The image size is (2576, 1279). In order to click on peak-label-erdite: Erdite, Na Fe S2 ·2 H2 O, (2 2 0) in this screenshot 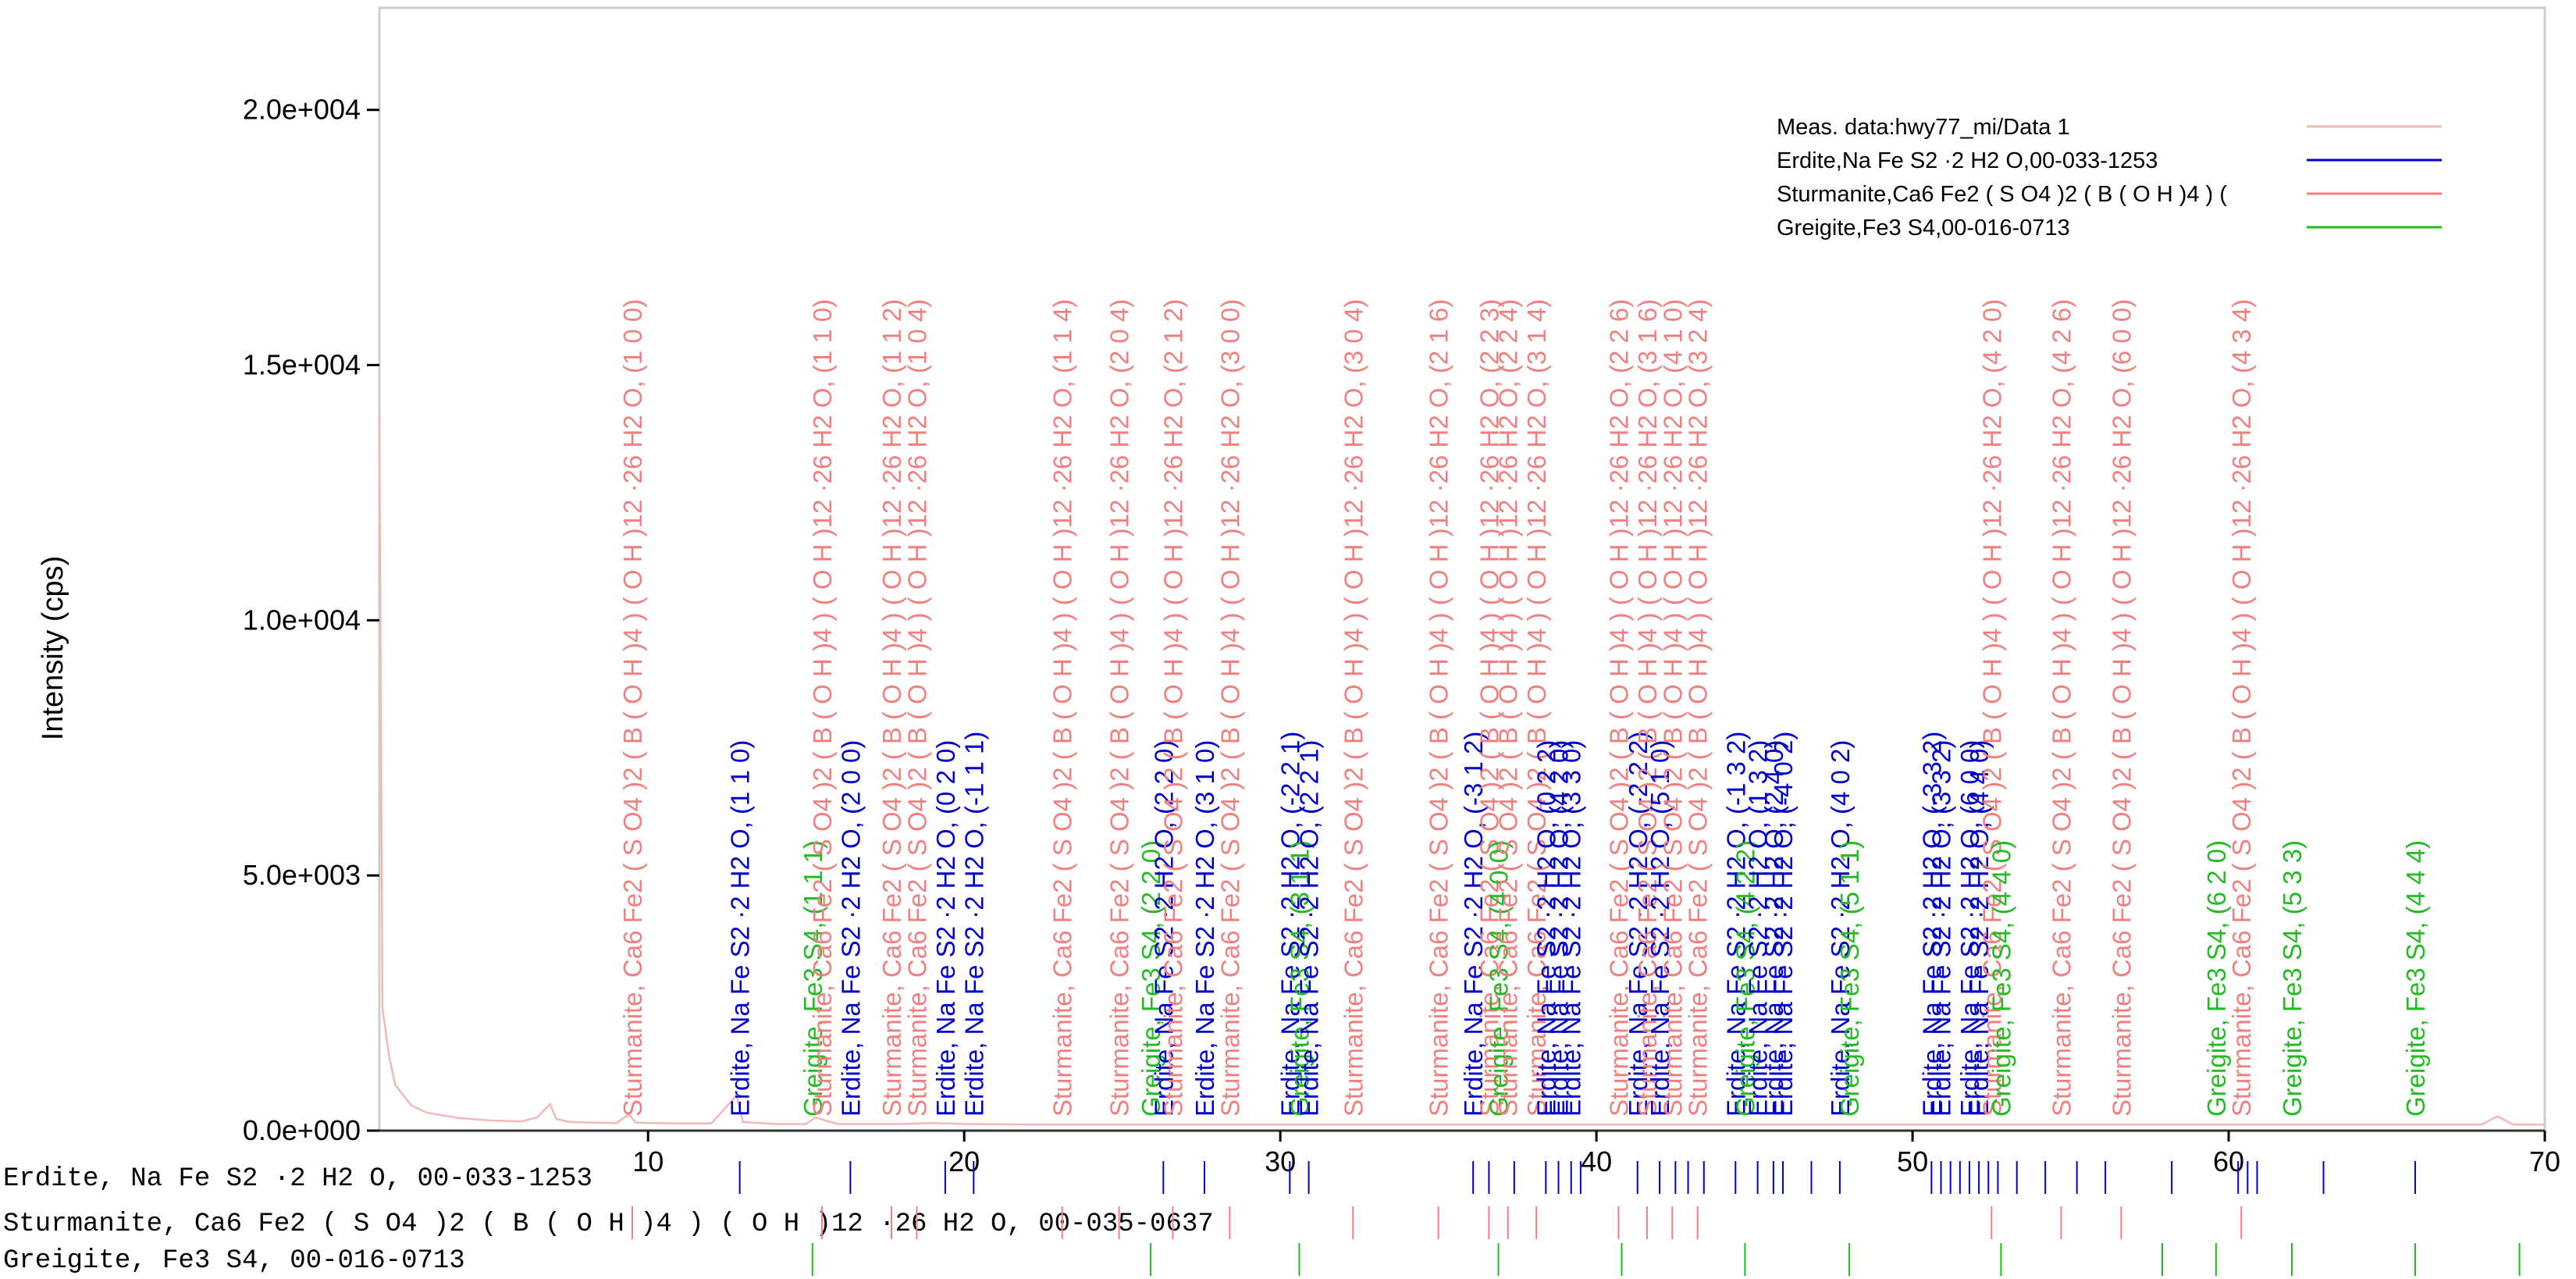, I will do `click(1163, 928)`.